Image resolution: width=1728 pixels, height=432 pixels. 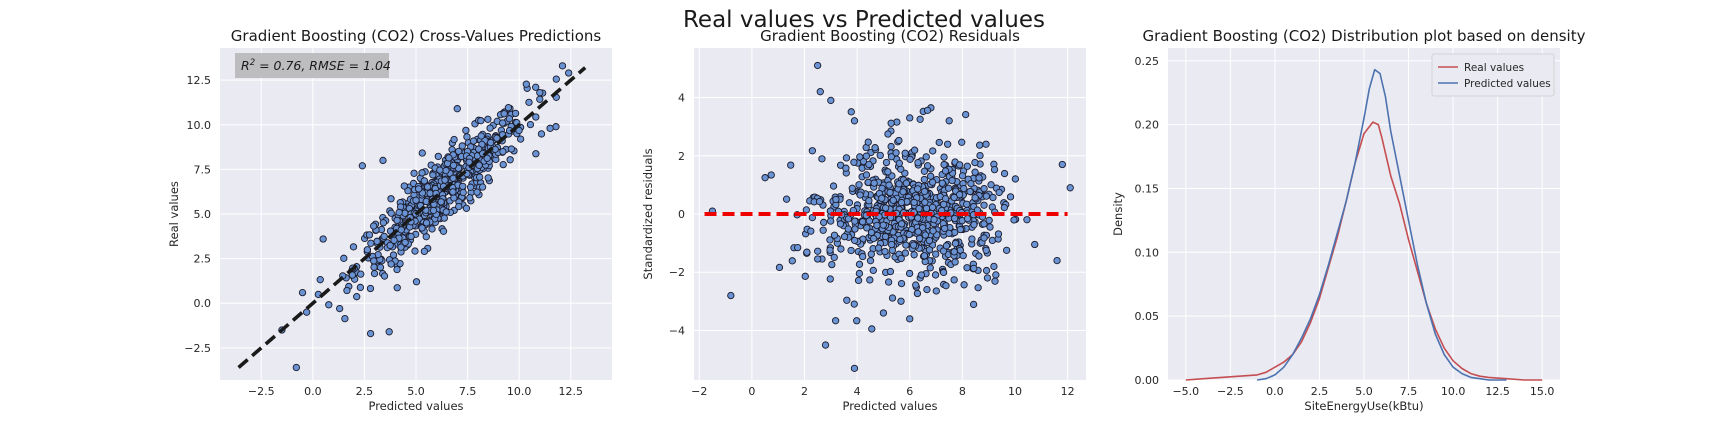 What do you see at coordinates (677, 272) in the screenshot?
I see `y-tick-label: −2` at bounding box center [677, 272].